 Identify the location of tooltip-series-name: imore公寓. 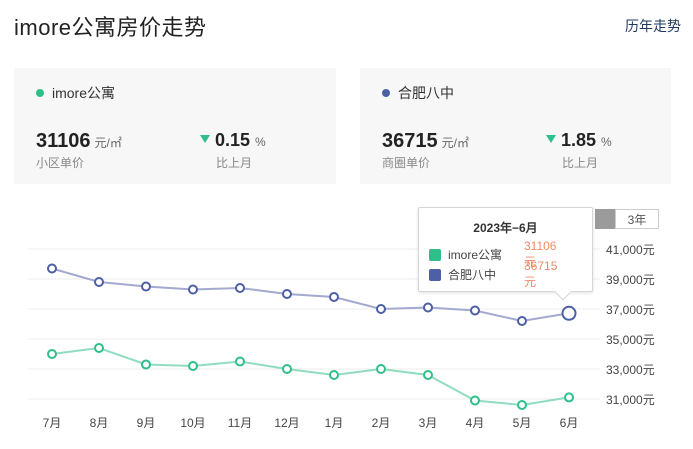
(475, 255).